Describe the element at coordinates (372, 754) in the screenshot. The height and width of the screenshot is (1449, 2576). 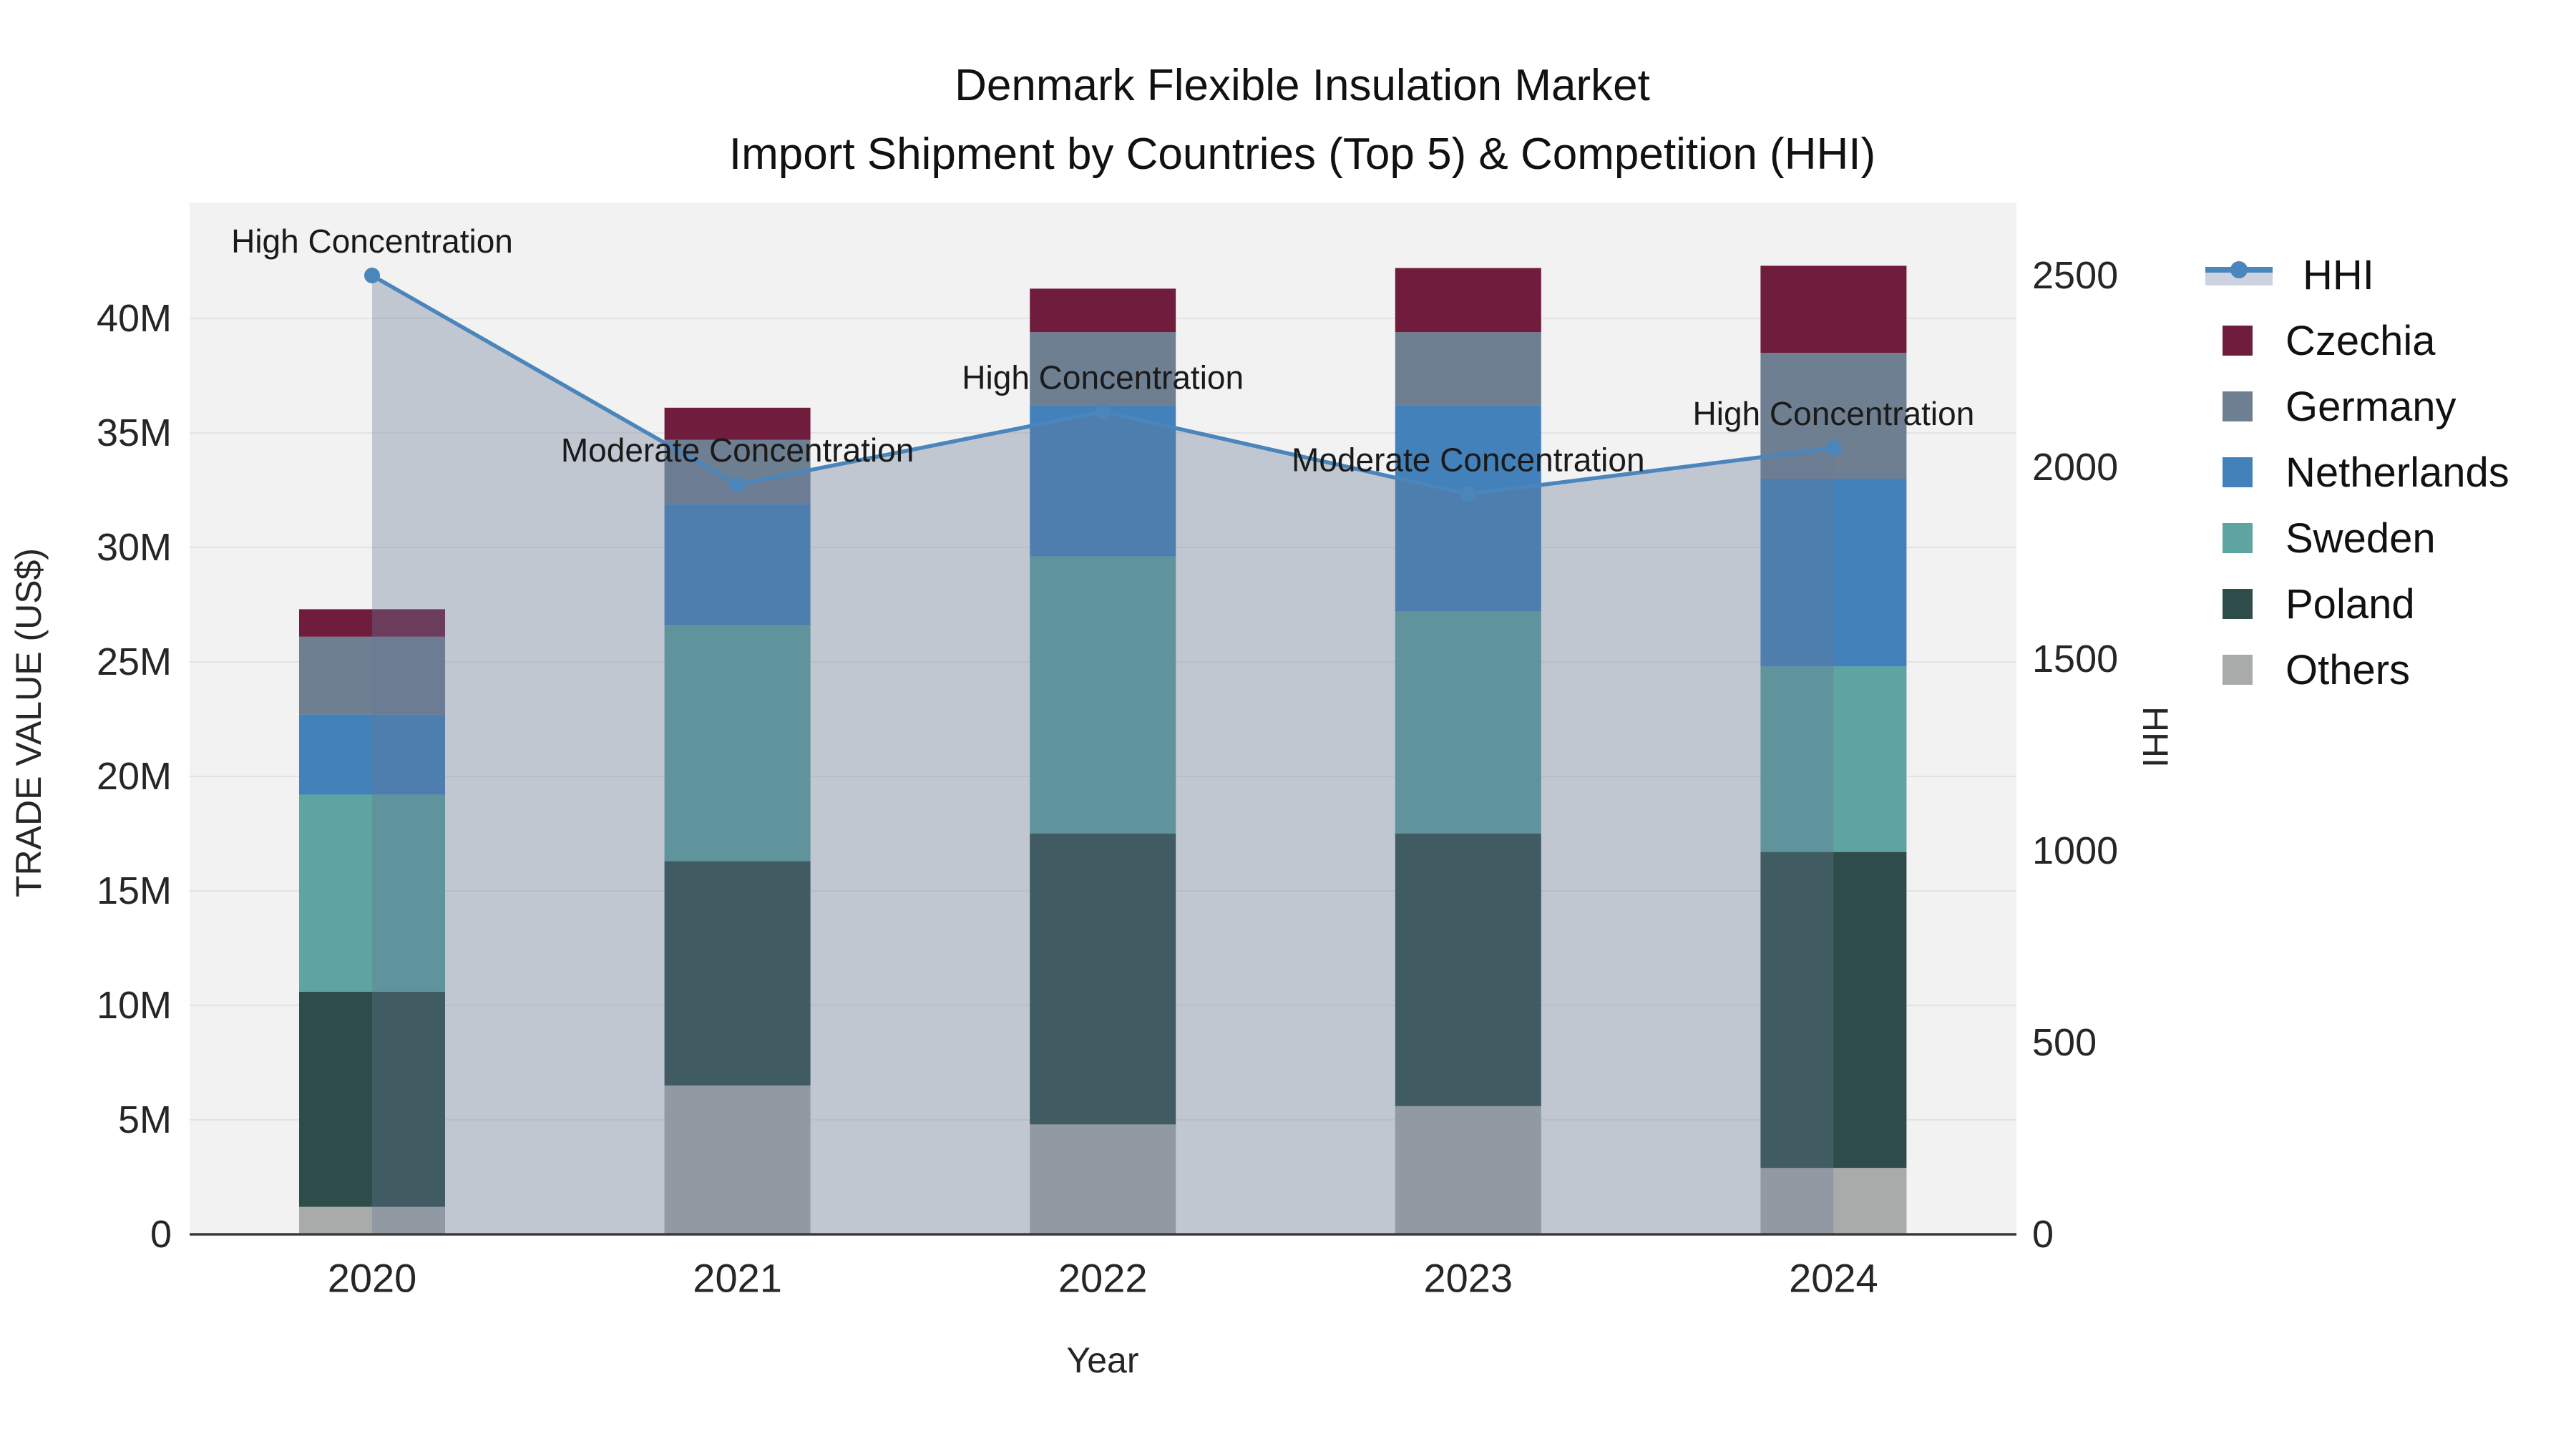
I see `bar-segment-netherlands-2020` at that location.